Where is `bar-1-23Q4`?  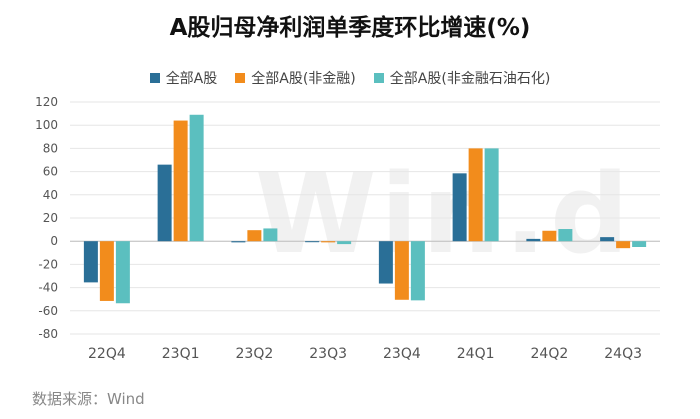
bar-1-23Q4 is located at coordinates (385, 262).